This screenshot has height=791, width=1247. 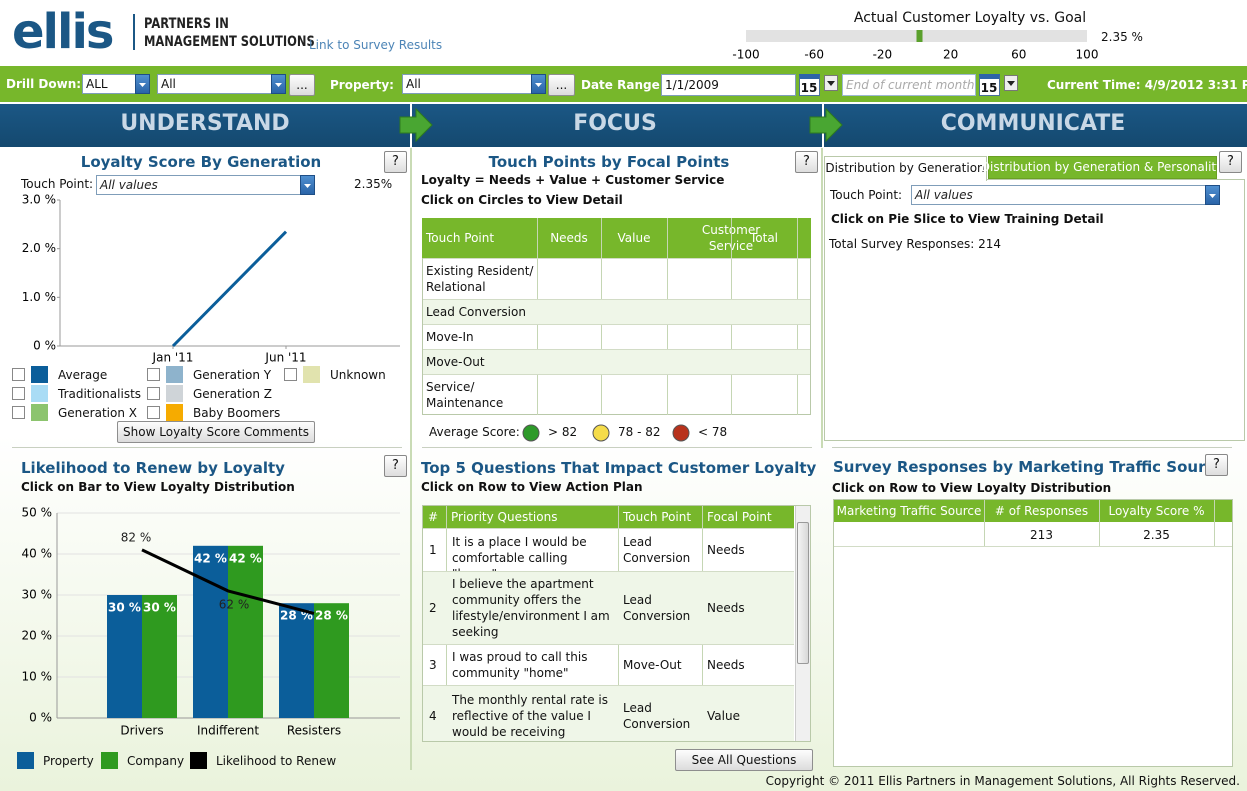 What do you see at coordinates (433, 517) in the screenshot?
I see `column-header: #` at bounding box center [433, 517].